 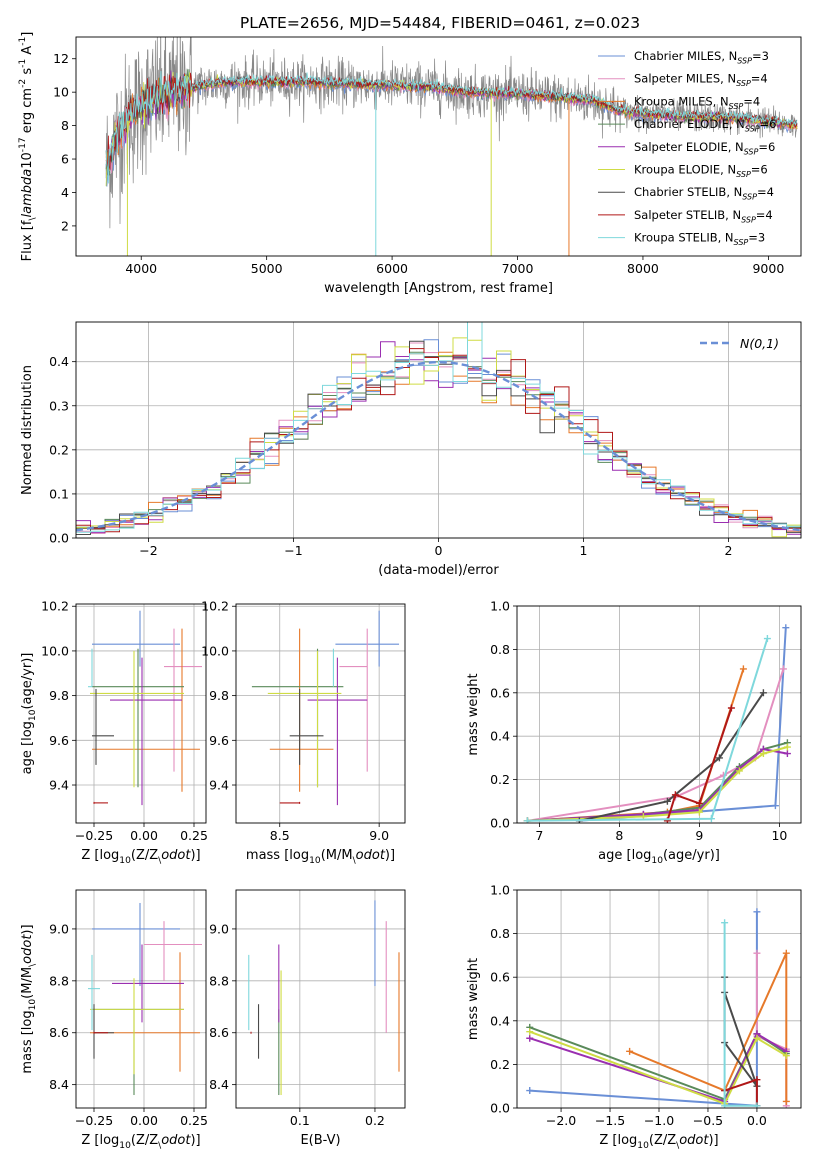 What do you see at coordinates (59, 449) in the screenshot?
I see `y-tick-label: 0.2` at bounding box center [59, 449].